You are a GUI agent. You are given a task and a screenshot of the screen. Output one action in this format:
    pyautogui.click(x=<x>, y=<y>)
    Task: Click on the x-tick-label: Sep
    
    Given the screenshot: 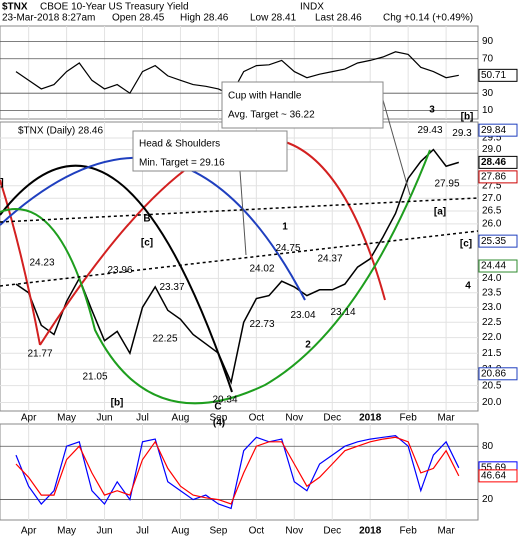 What is the action you would take?
    pyautogui.click(x=219, y=418)
    